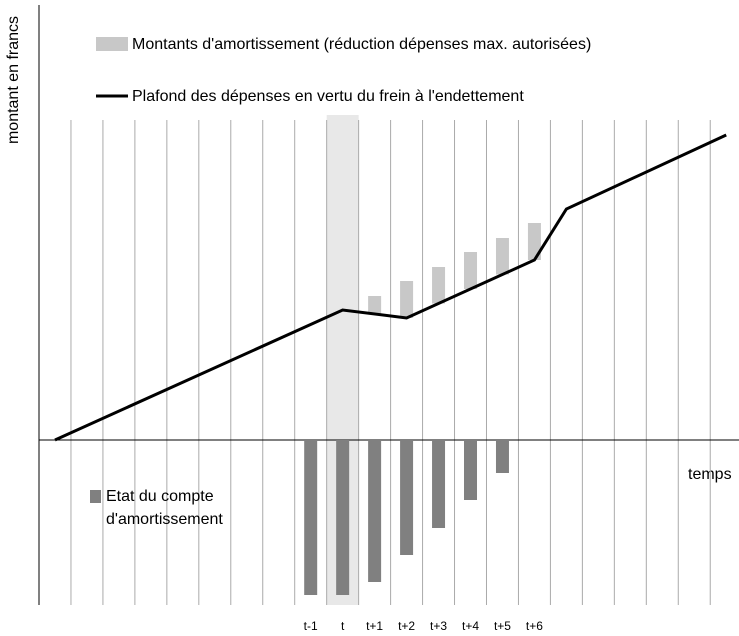 The width and height of the screenshot is (739, 636). Describe the element at coordinates (438, 626) in the screenshot. I see `x-tick-label: t+3` at that location.